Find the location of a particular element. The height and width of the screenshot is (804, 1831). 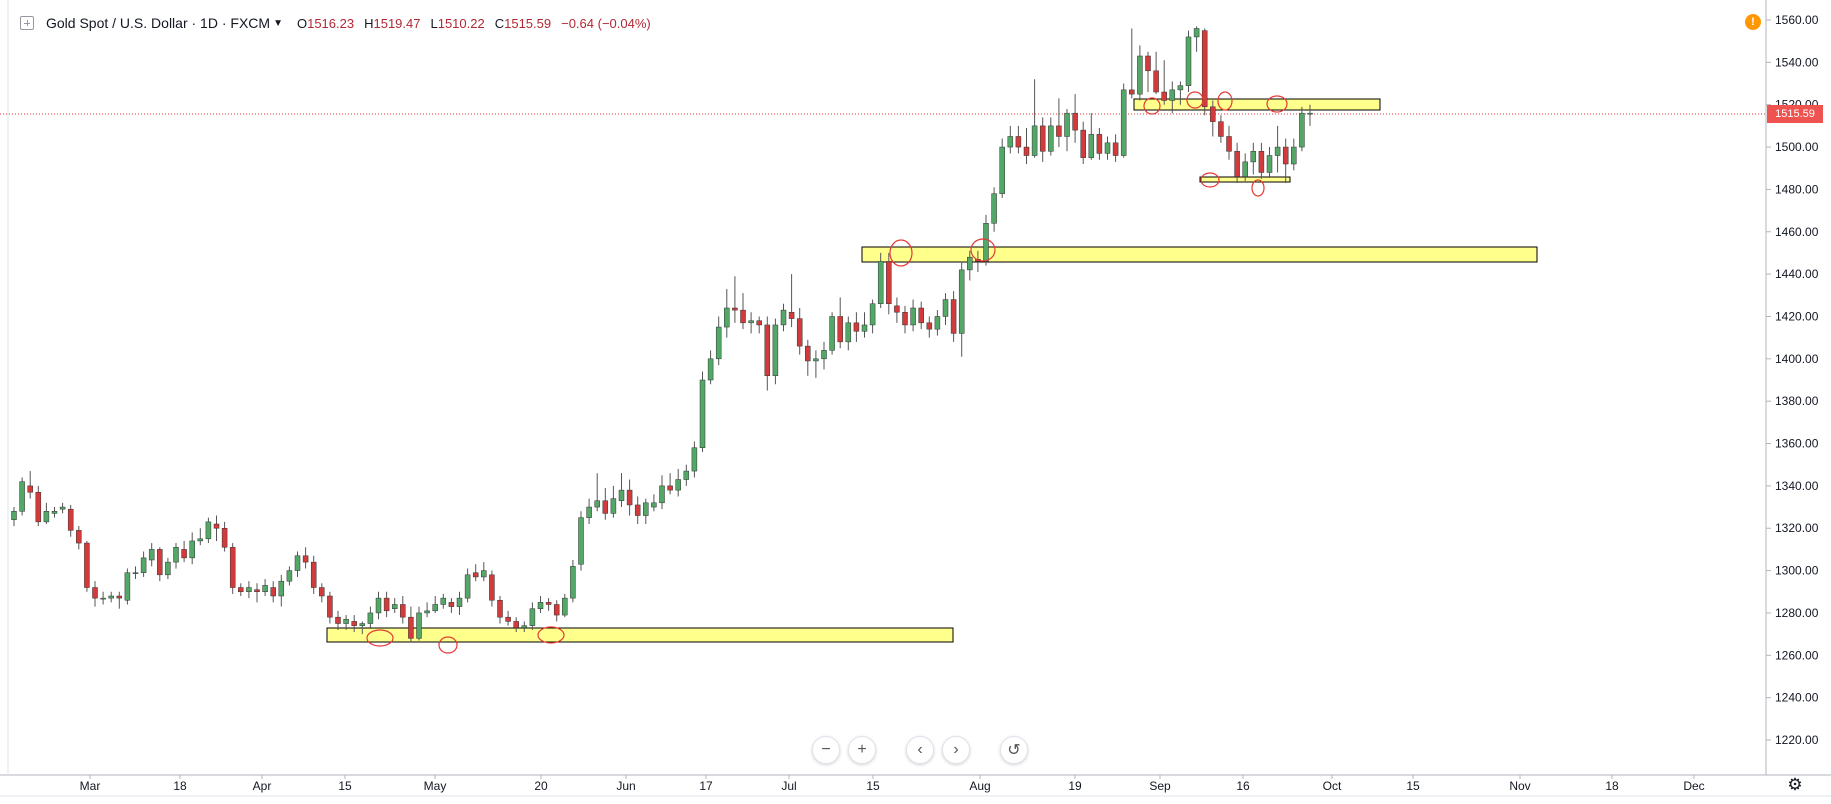

scroll-right-button: › is located at coordinates (956, 750).